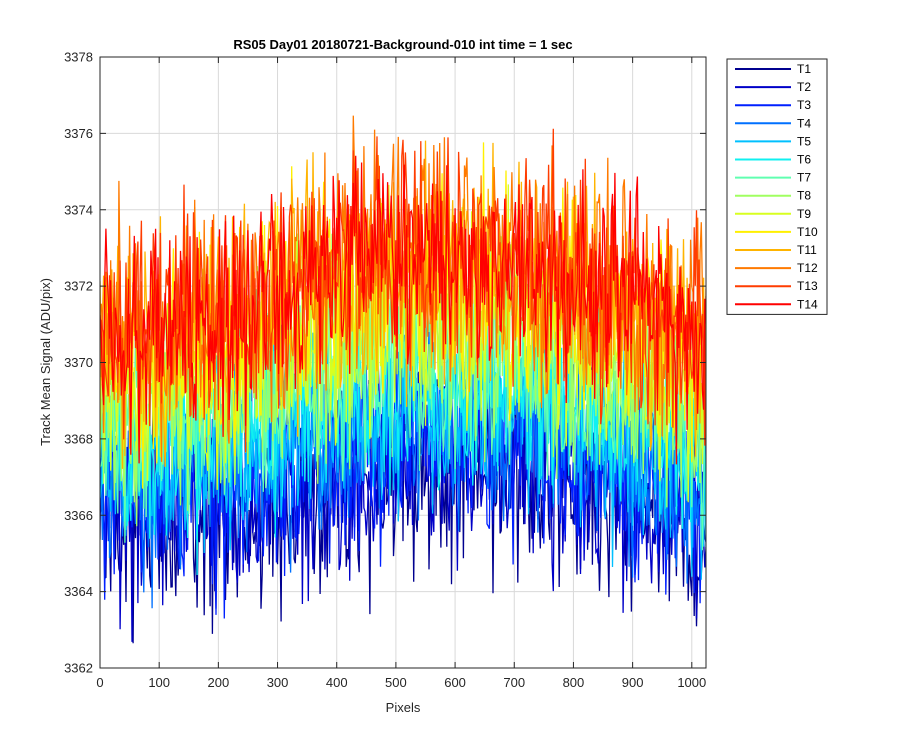 The image size is (900, 750). What do you see at coordinates (396, 682) in the screenshot?
I see `x-tick-label: 500` at bounding box center [396, 682].